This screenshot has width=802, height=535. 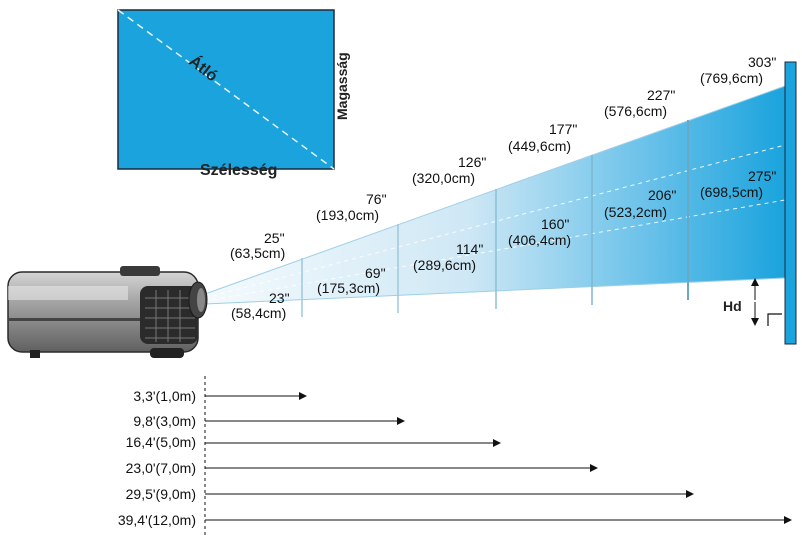 What do you see at coordinates (107, 312) in the screenshot?
I see `projector-illustration` at bounding box center [107, 312].